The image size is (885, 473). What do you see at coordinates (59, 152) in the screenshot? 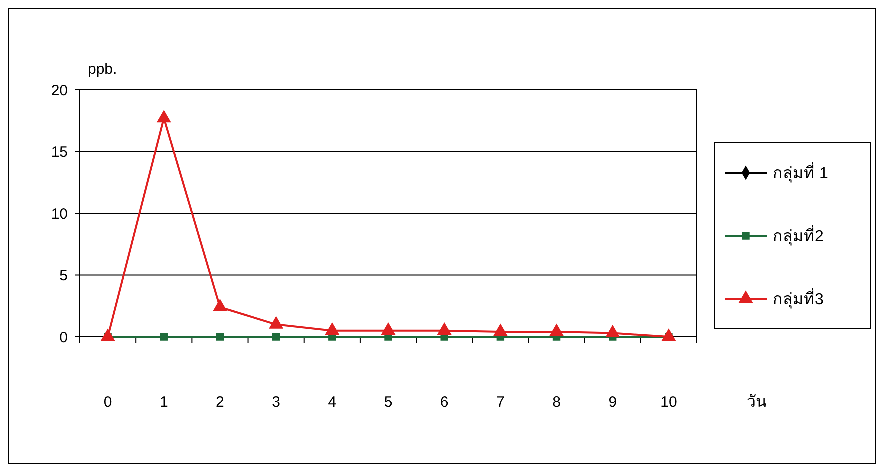
I see `y-tick-label: 15` at bounding box center [59, 152].